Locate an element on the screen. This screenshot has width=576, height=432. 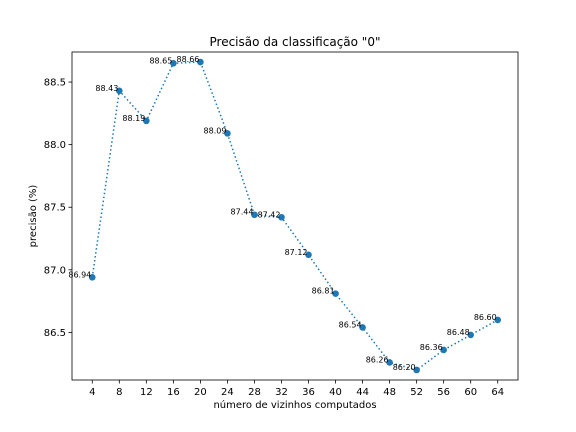
chart-title: Precisão da classificação "0" is located at coordinates (295, 42).